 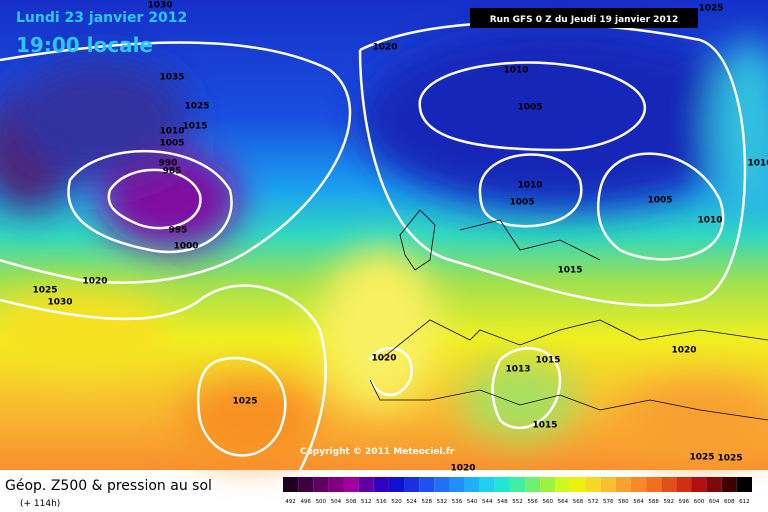 What do you see at coordinates (84, 45) in the screenshot?
I see `time: 19:00 locale` at bounding box center [84, 45].